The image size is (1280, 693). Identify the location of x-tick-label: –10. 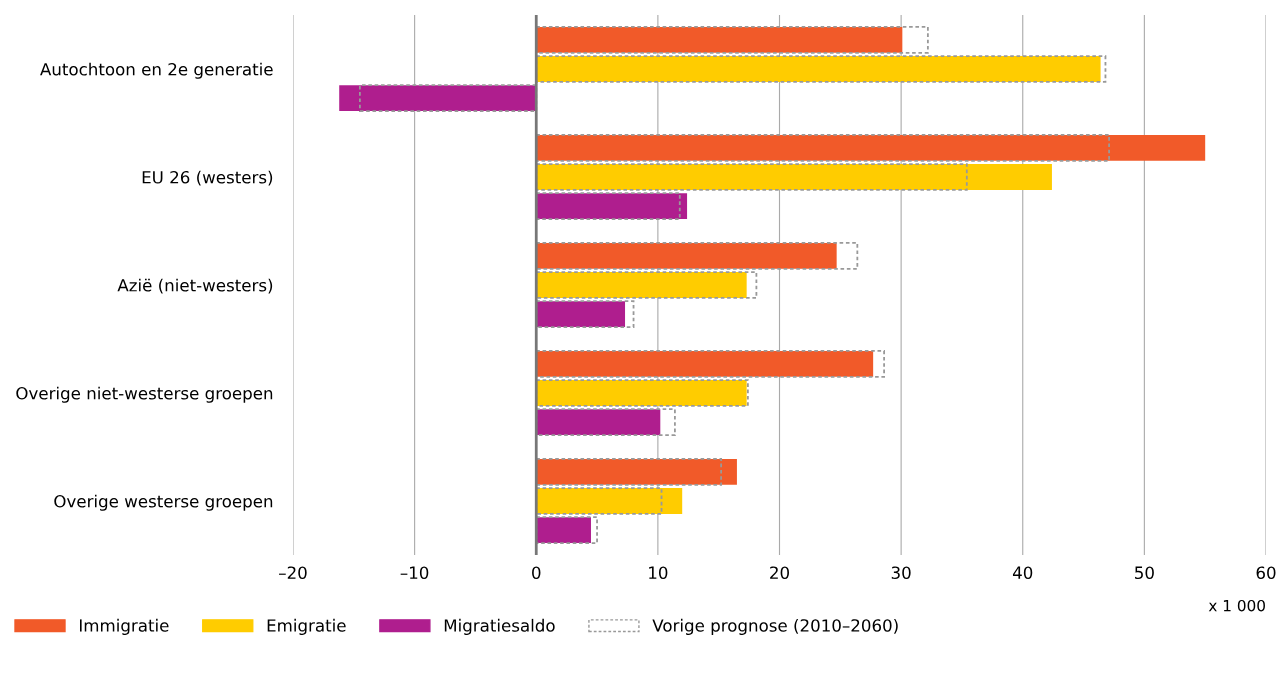
(414, 573).